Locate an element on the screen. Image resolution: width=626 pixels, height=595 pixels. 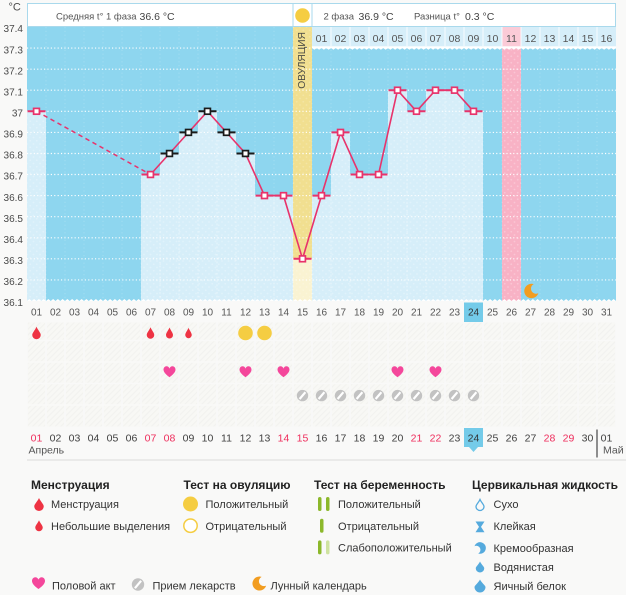
svg-text: 36.5 is located at coordinates (14, 219).